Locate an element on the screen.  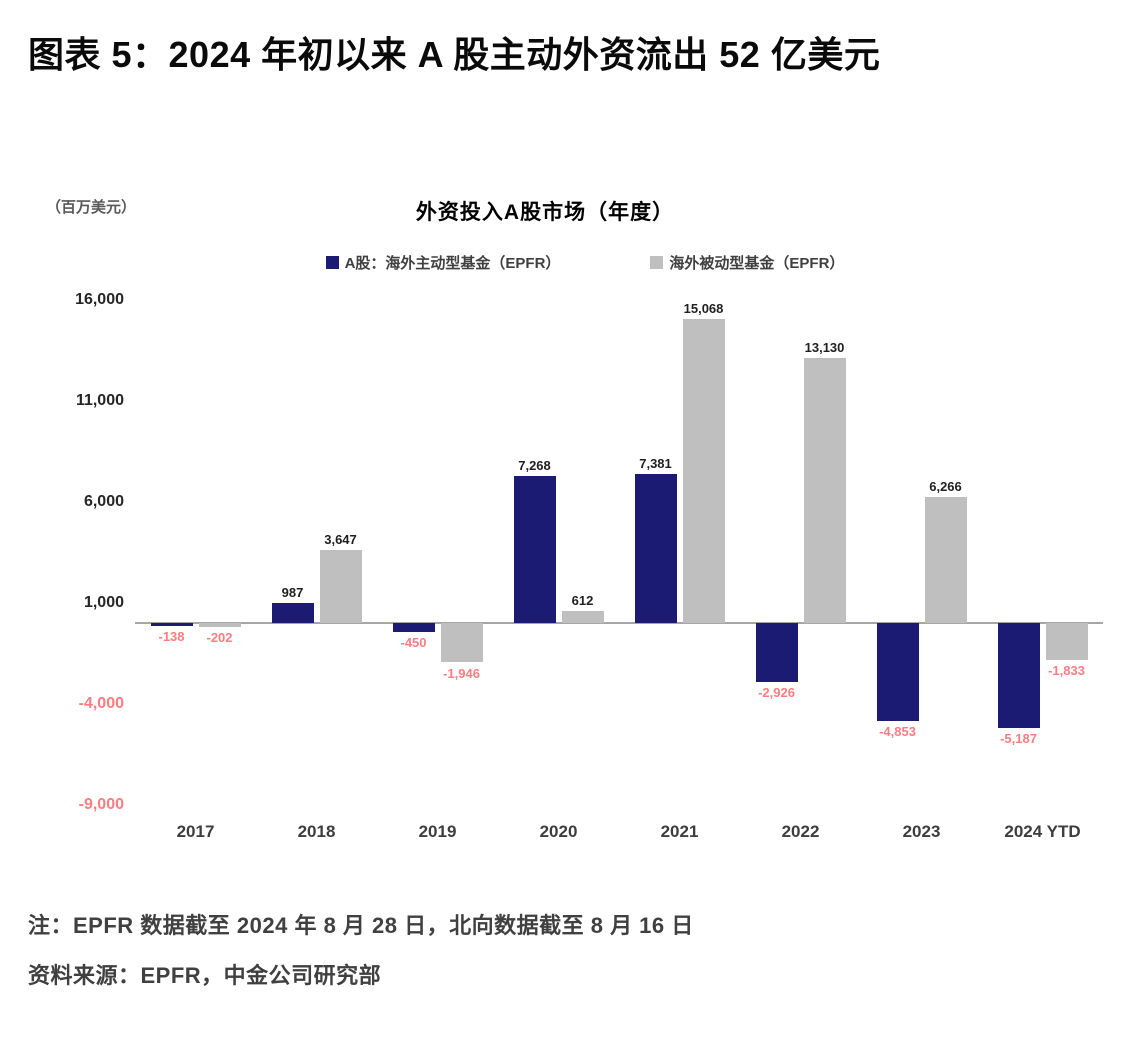
chart-title: 外资投入A股市场（年度） is located at coordinates (545, 212).